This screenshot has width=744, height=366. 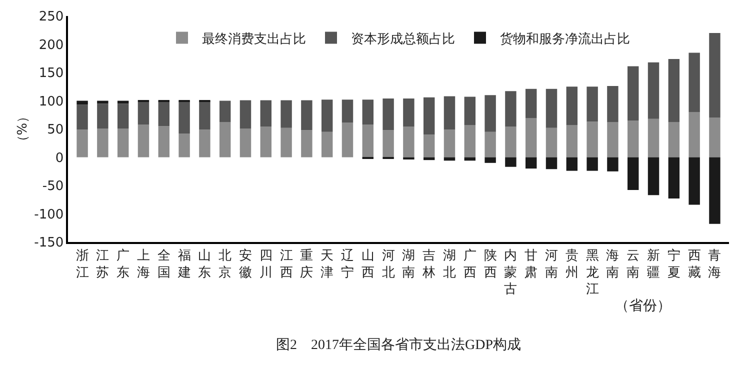 I want to click on x-tick-label: 辽宁, so click(x=347, y=264).